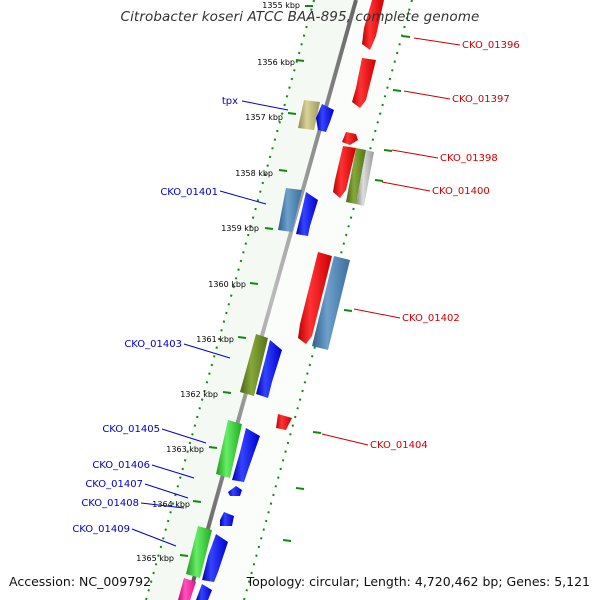 The height and width of the screenshot is (600, 600). What do you see at coordinates (284, 422) in the screenshot?
I see `gene-cko-01404-arrow` at bounding box center [284, 422].